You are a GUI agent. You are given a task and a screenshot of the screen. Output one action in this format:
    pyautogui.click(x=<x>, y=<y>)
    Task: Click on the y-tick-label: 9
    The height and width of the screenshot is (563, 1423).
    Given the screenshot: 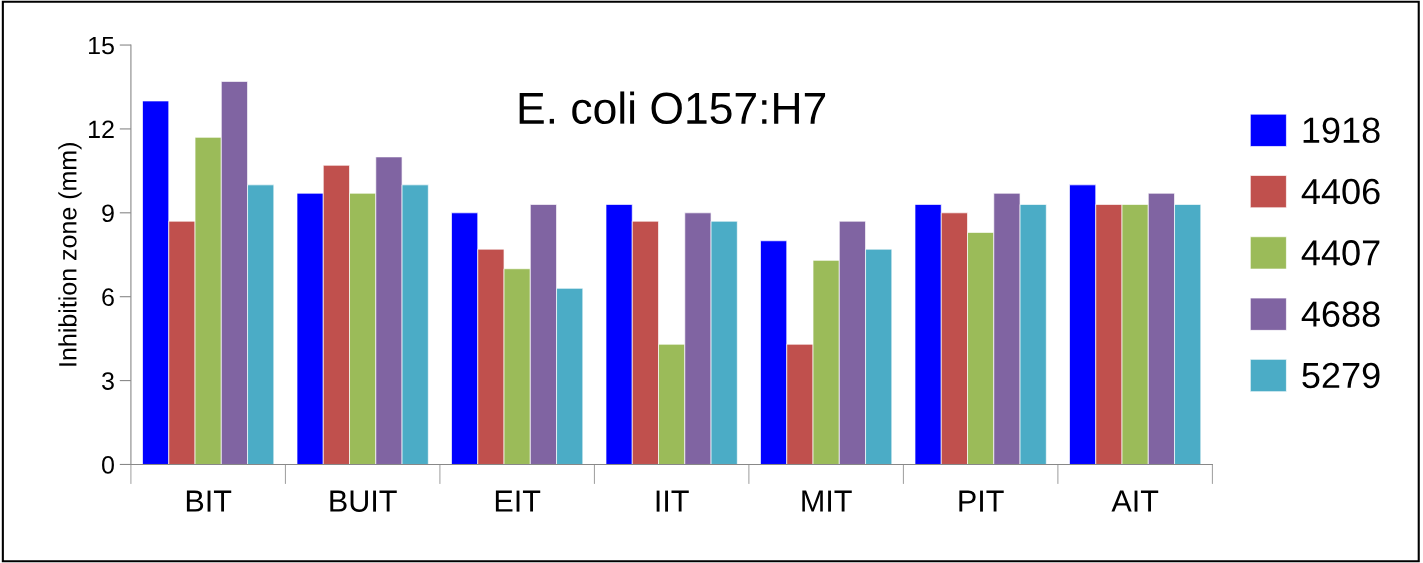 What is the action you would take?
    pyautogui.click(x=108, y=213)
    